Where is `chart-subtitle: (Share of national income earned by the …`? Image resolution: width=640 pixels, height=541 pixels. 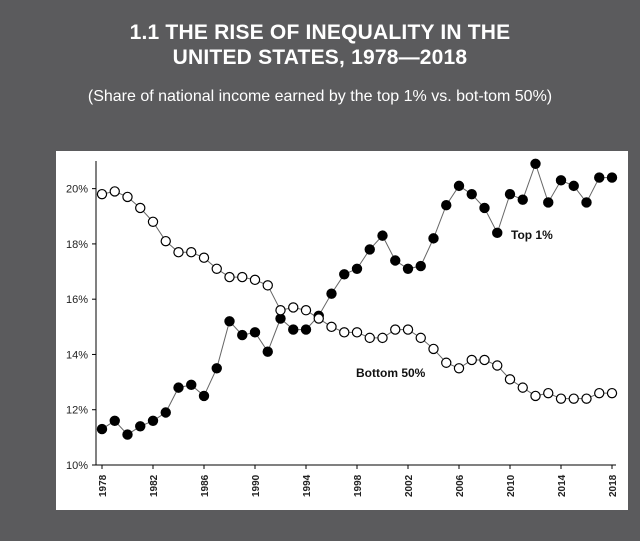 chart-subtitle: (Share of national income earned by the … is located at coordinates (320, 96).